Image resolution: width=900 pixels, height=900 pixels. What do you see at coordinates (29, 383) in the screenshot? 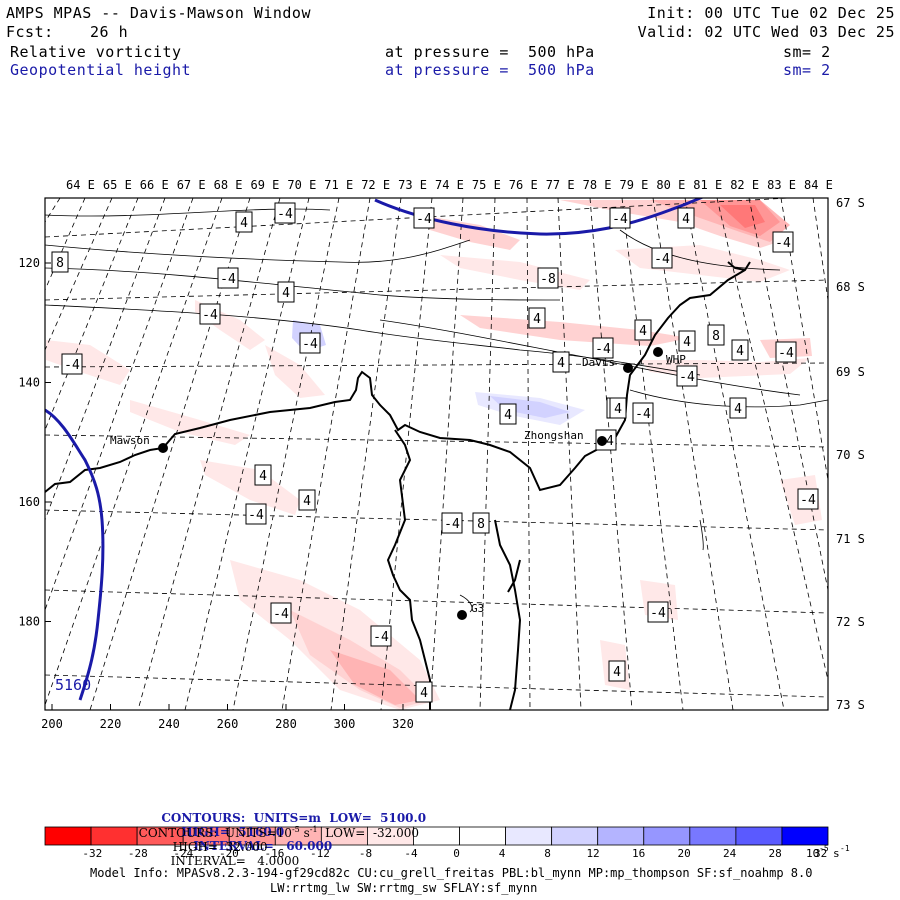
I see `y-tick-label: 140` at bounding box center [29, 383].